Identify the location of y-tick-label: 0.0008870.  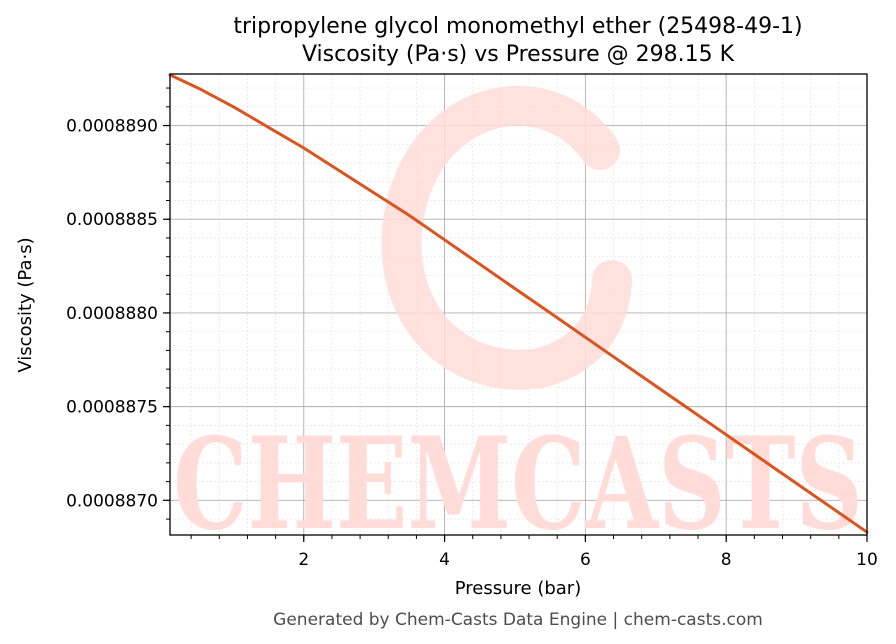
(112, 501).